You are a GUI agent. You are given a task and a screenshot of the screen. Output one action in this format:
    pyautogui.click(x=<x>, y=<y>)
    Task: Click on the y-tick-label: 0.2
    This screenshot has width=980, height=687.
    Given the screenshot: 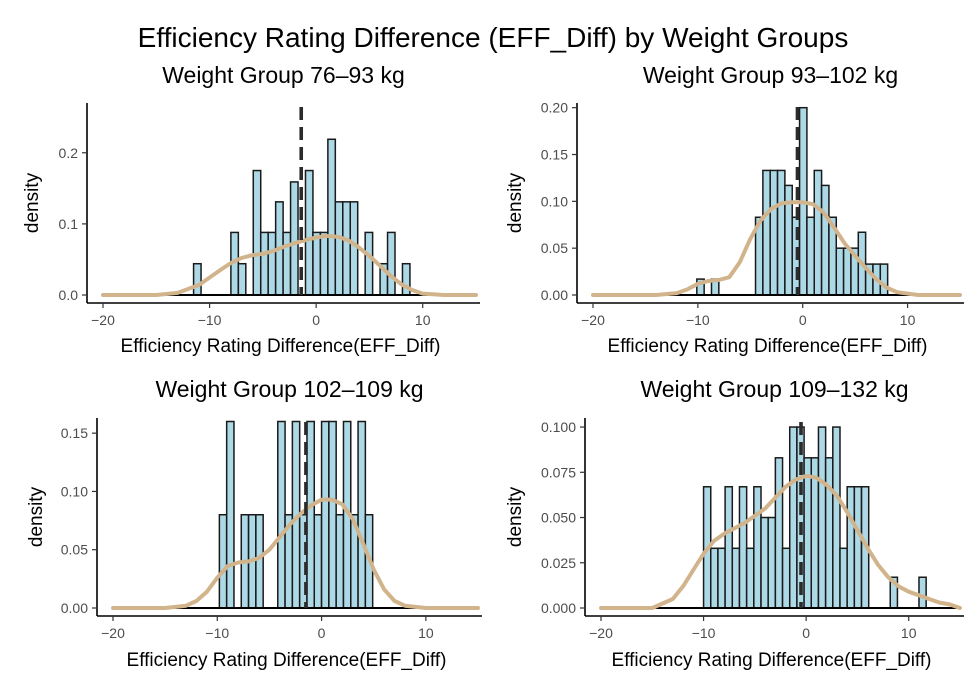 What is the action you would take?
    pyautogui.click(x=69, y=153)
    